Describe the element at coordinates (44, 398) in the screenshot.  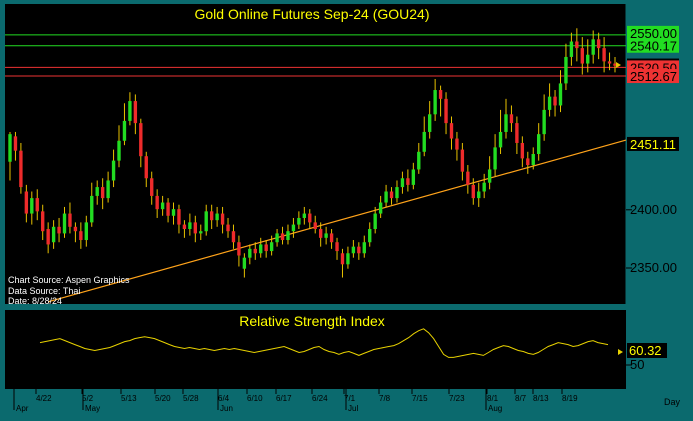
I see `x-minor-label: 4/22` at that location.